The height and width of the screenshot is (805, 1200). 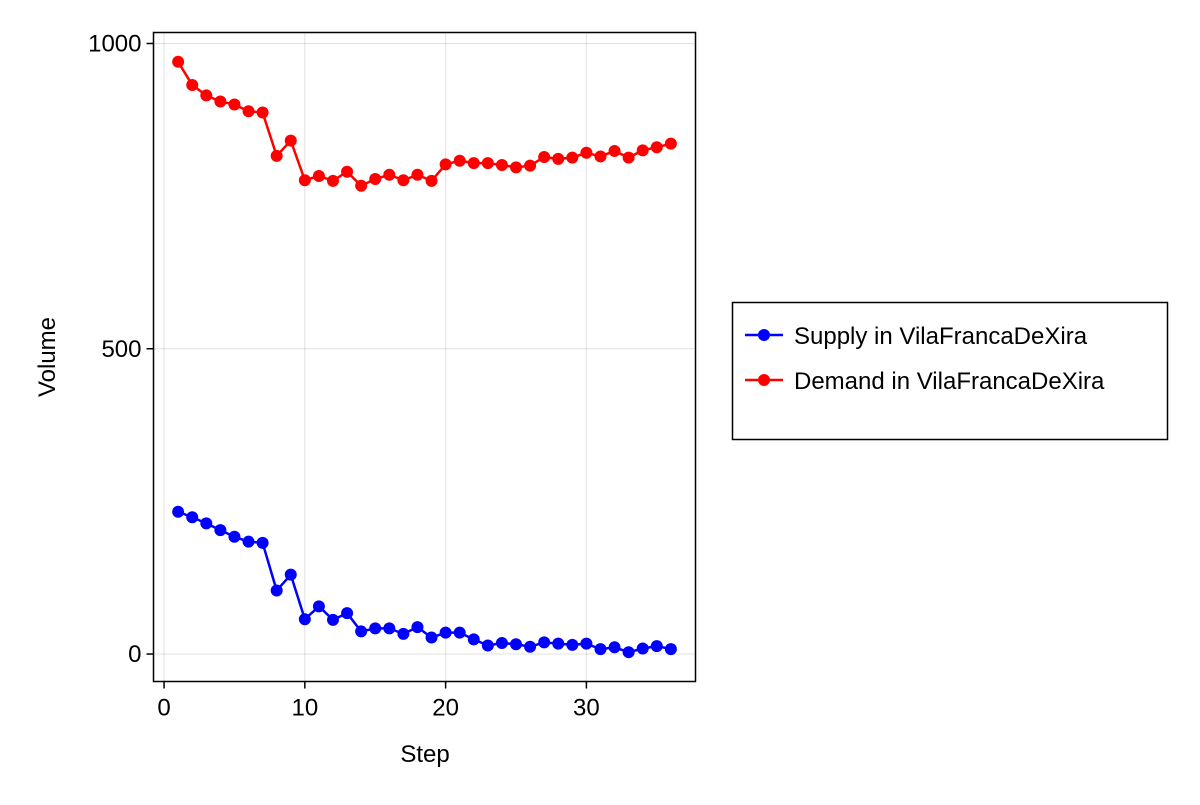 I want to click on legend-label: Supply in VilaFrancaDeXira, so click(x=941, y=336).